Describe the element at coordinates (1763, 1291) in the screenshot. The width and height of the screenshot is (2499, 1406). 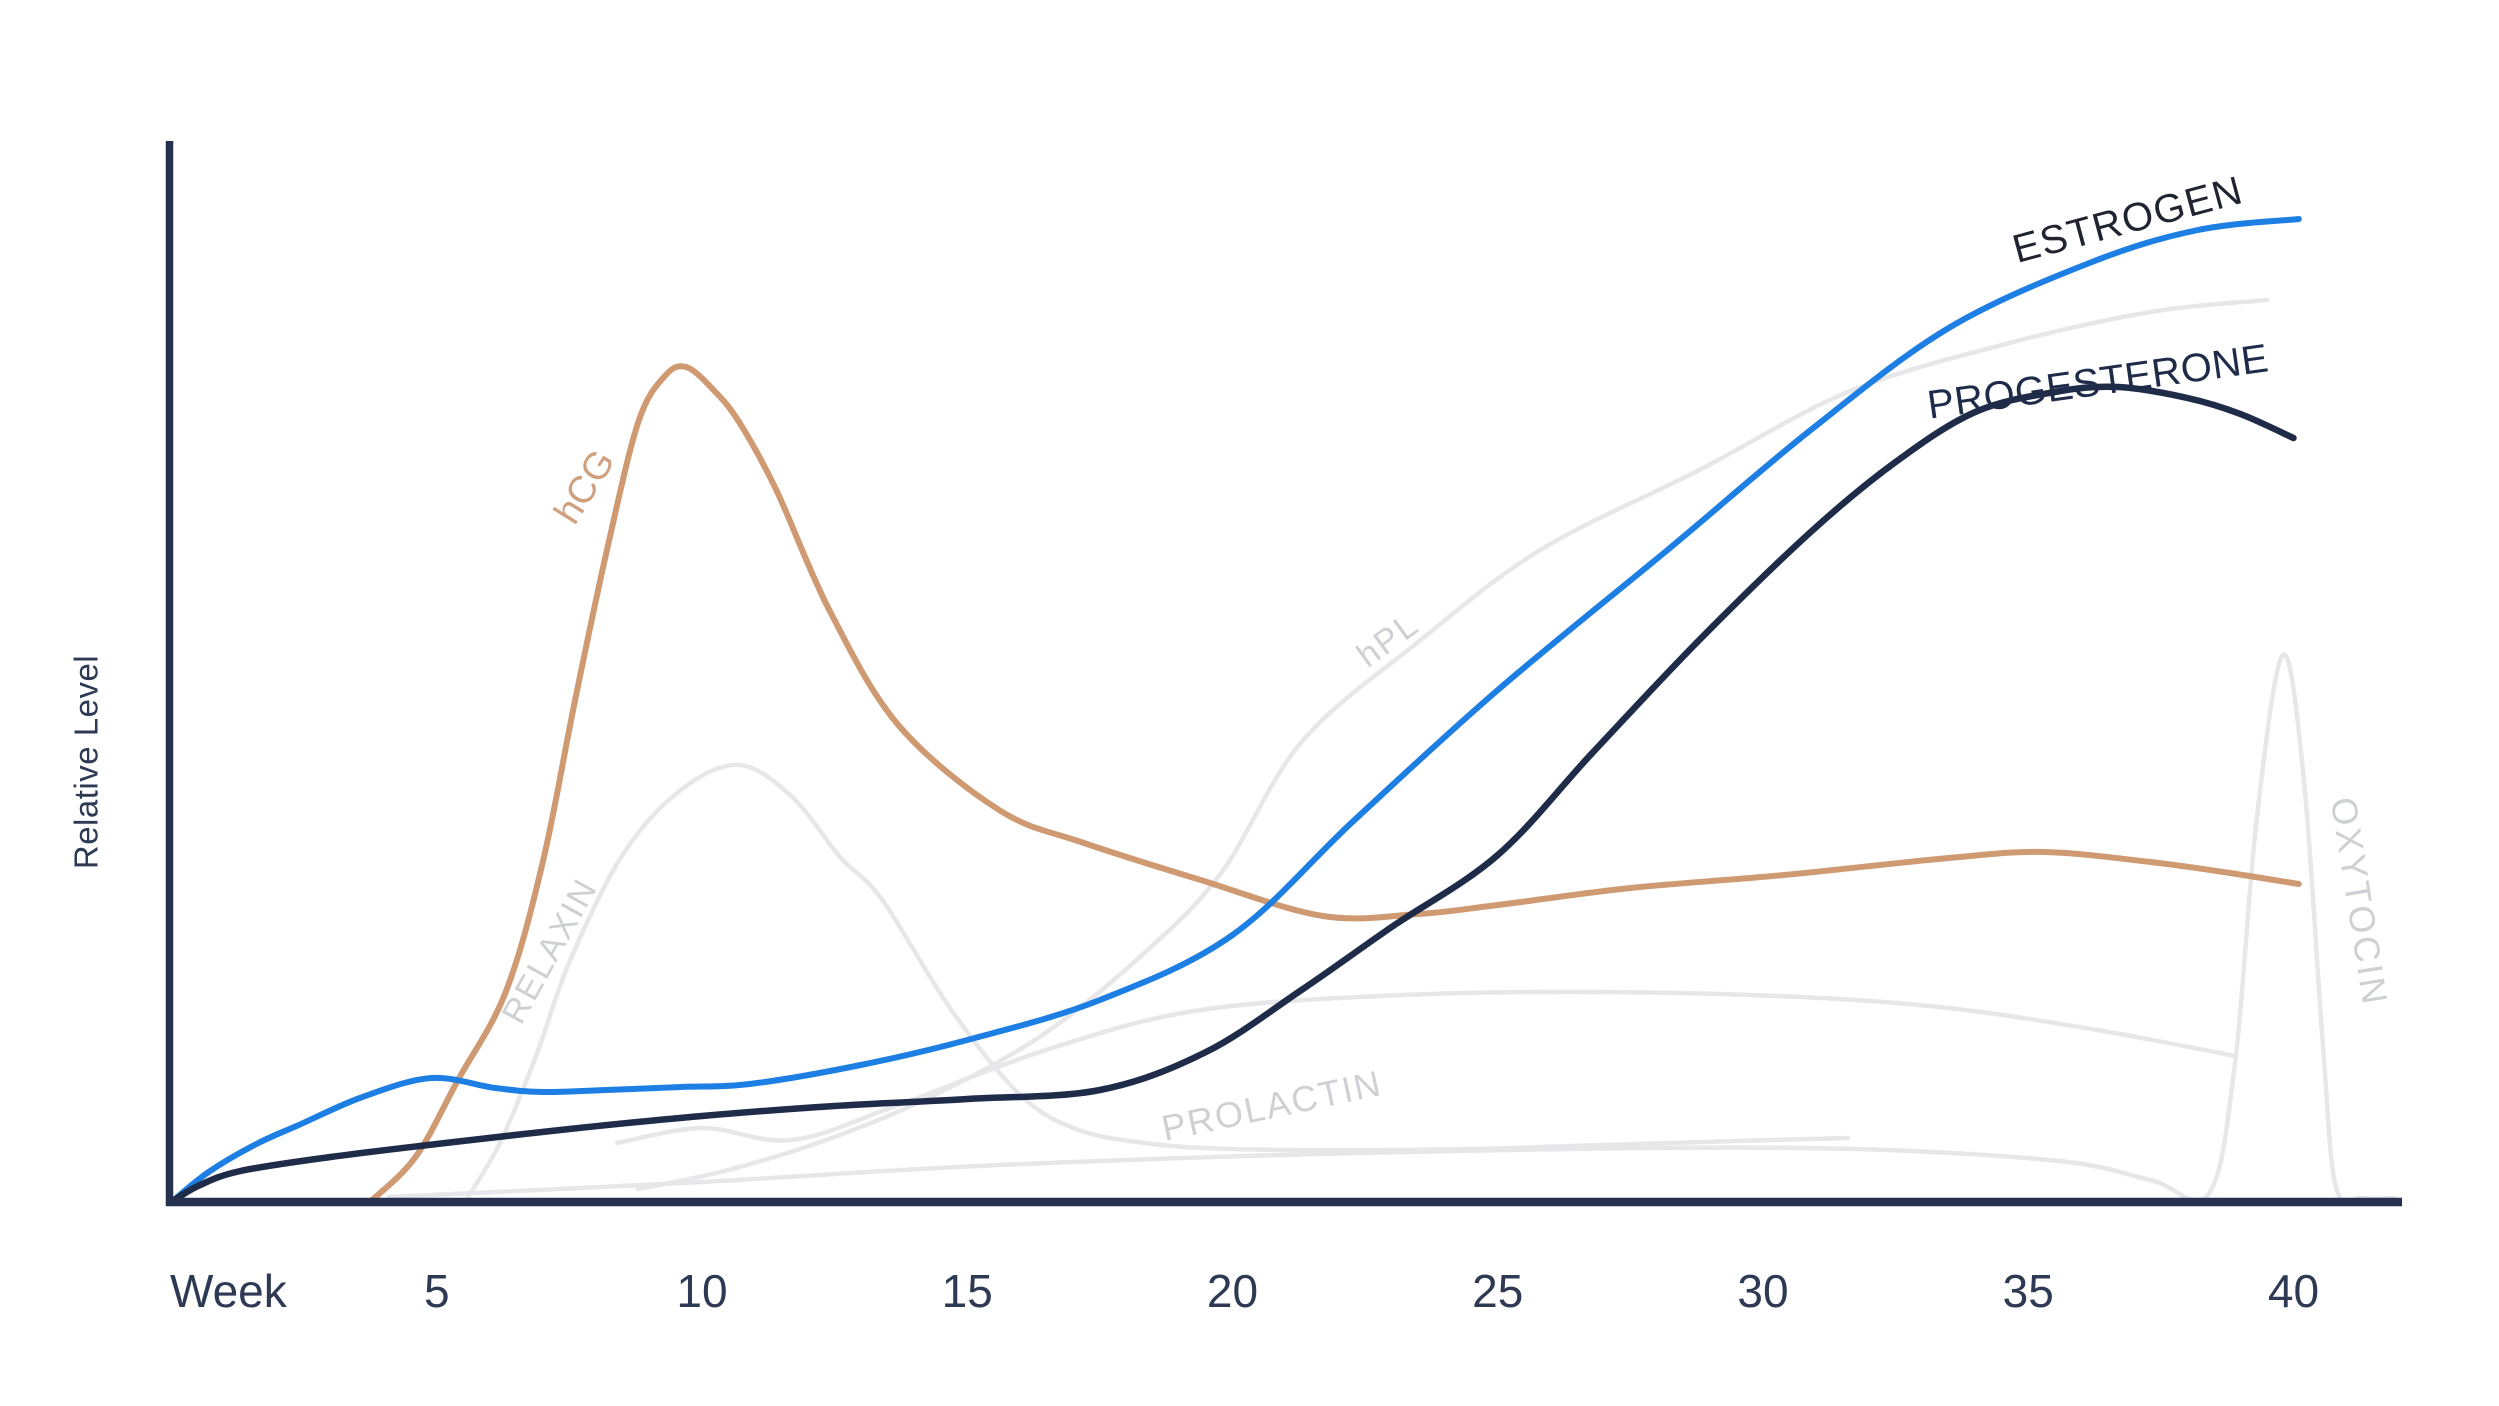
I see `x-tick-30: 30` at that location.